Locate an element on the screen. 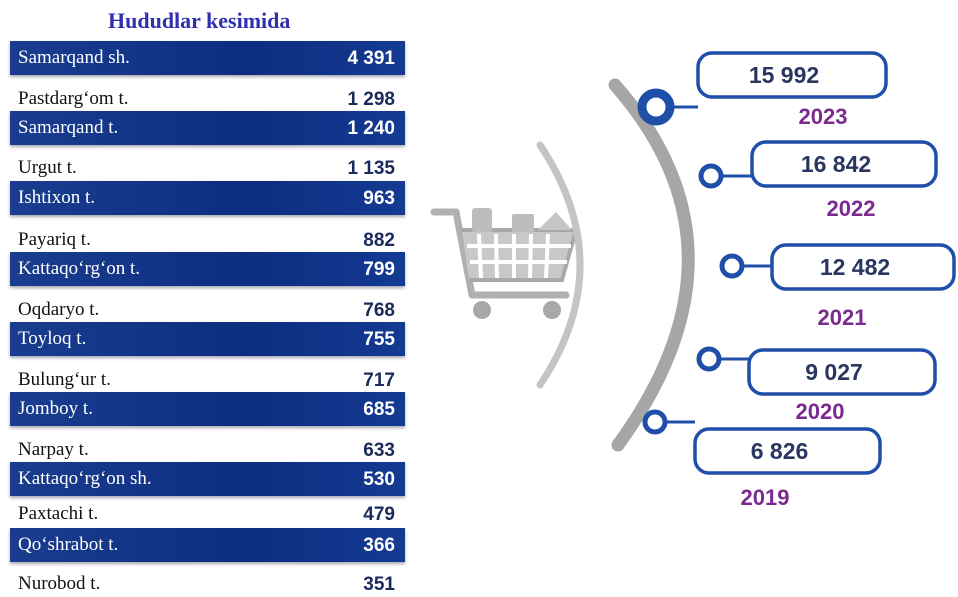  timeline-item: 16 842 2022 is located at coordinates (818, 180).